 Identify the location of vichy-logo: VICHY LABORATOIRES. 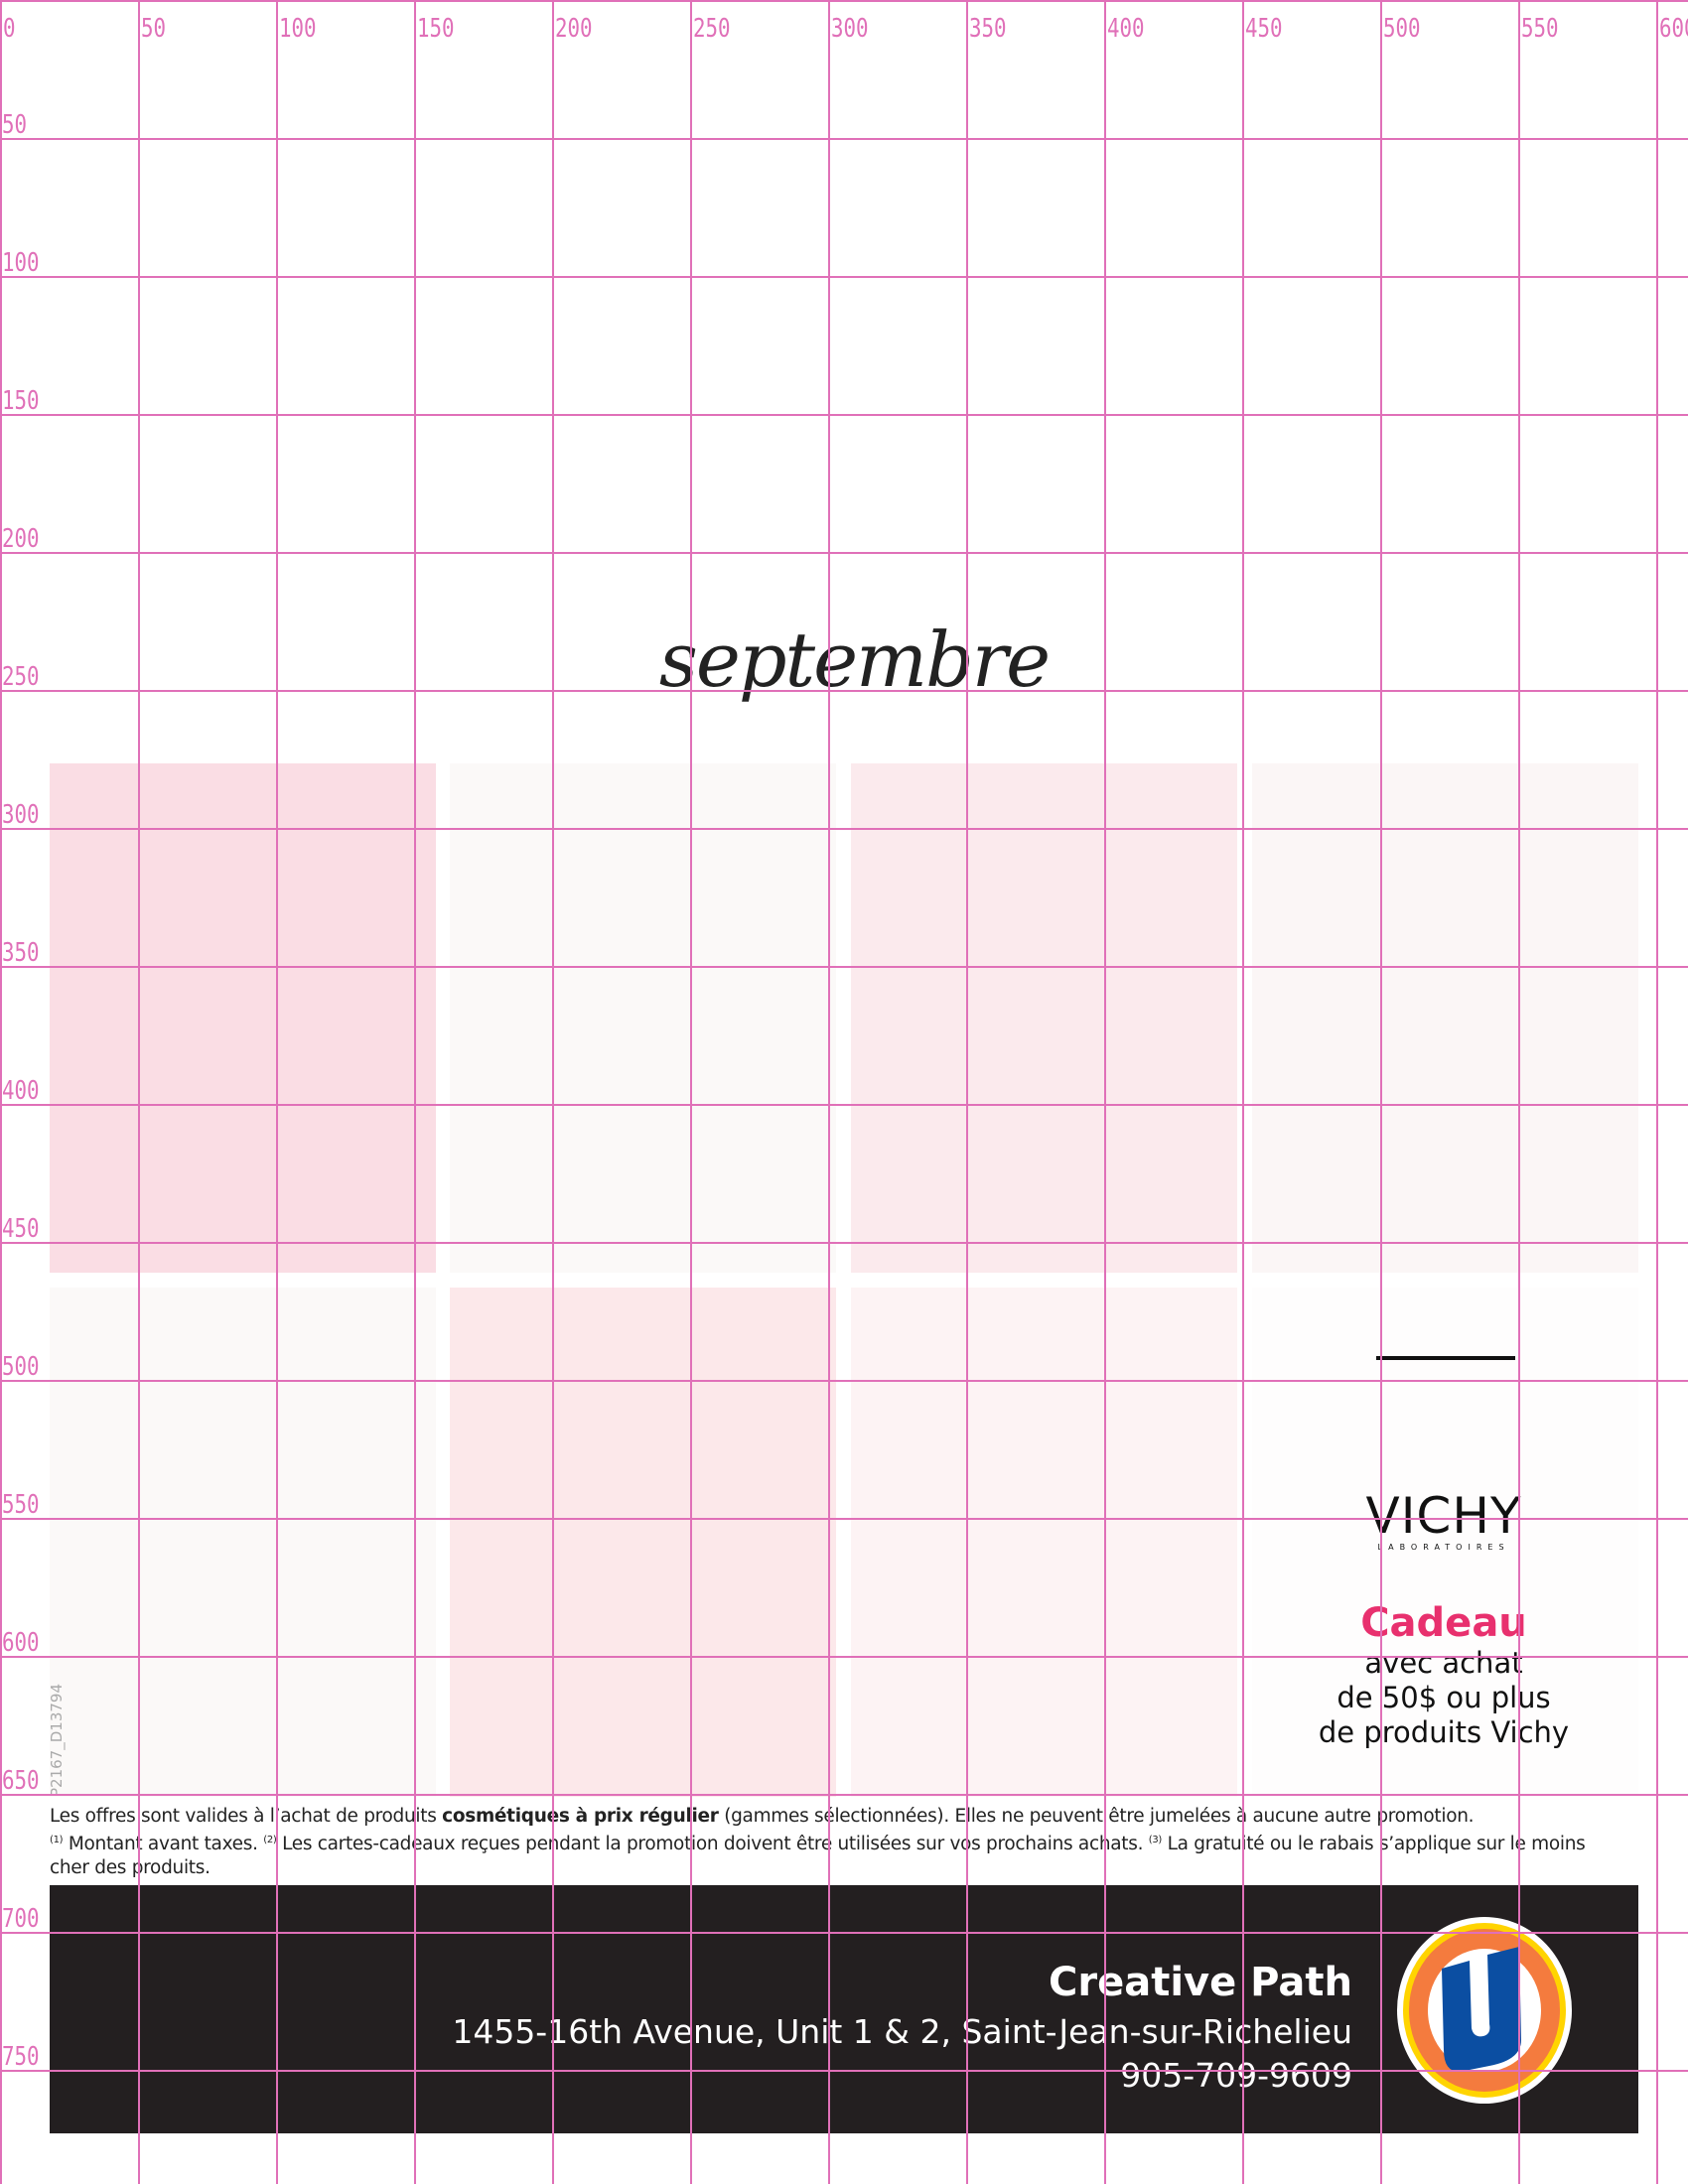
(1444, 1520).